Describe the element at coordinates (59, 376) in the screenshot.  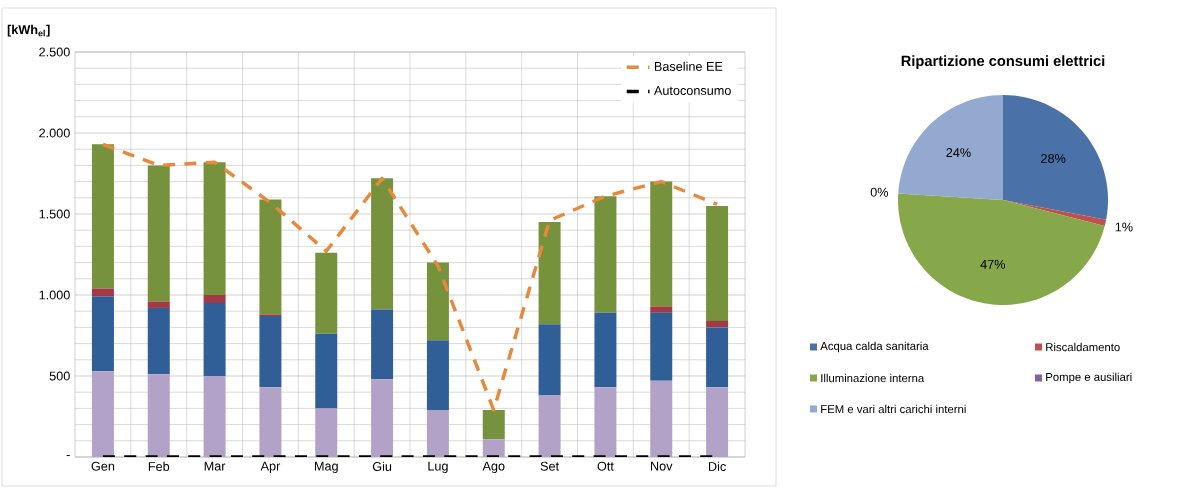
I see `y-tick-label: 500` at that location.